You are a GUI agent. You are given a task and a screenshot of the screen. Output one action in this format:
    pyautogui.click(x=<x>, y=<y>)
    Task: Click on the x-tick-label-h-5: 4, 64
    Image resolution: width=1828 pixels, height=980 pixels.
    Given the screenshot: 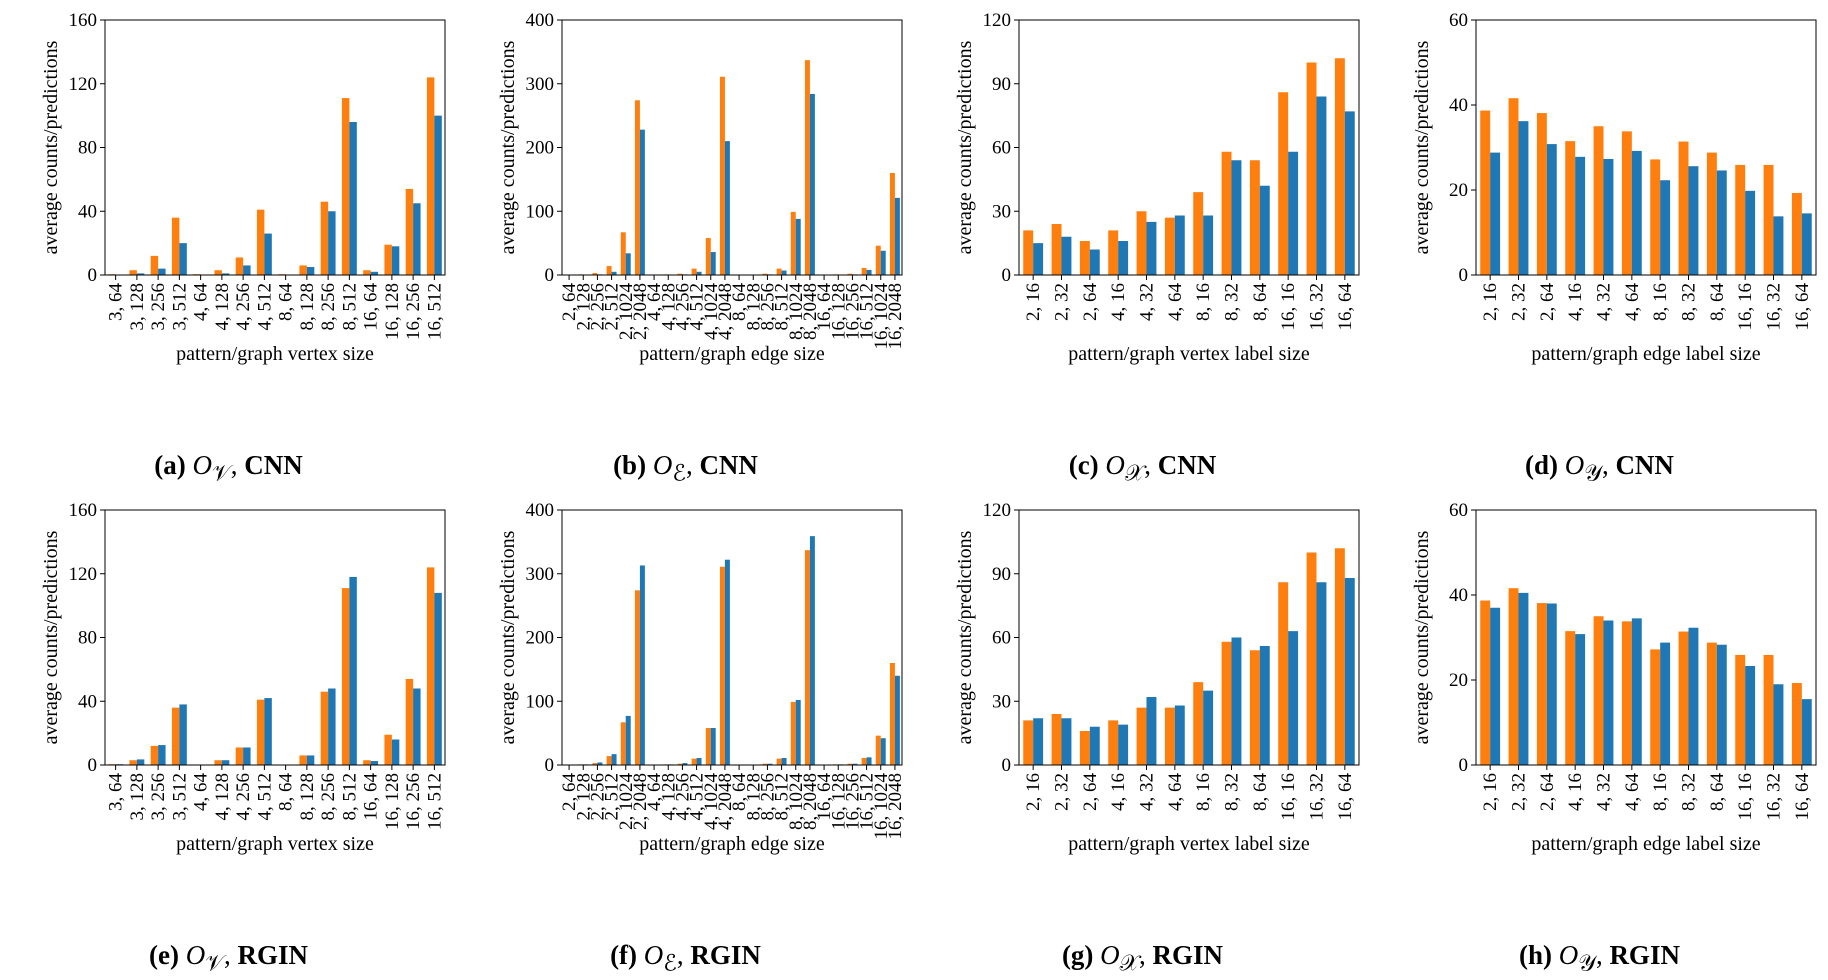 What is the action you would take?
    pyautogui.click(x=1632, y=792)
    